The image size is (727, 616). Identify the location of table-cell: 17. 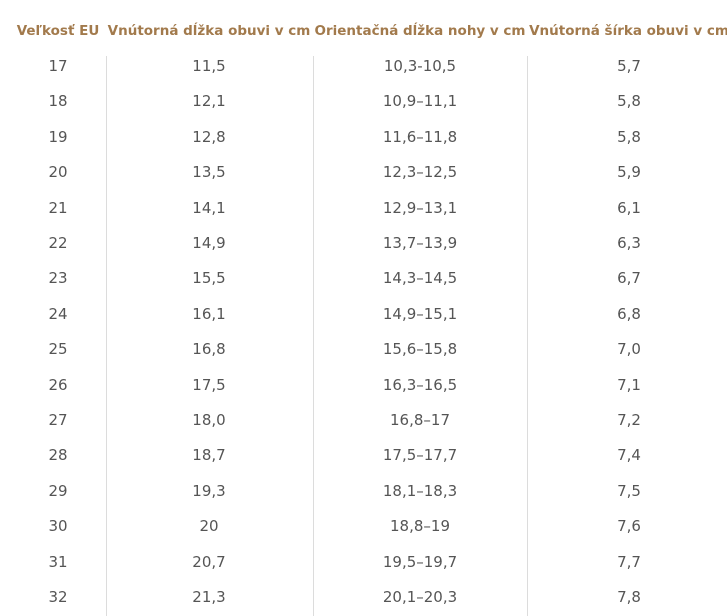
(58, 66).